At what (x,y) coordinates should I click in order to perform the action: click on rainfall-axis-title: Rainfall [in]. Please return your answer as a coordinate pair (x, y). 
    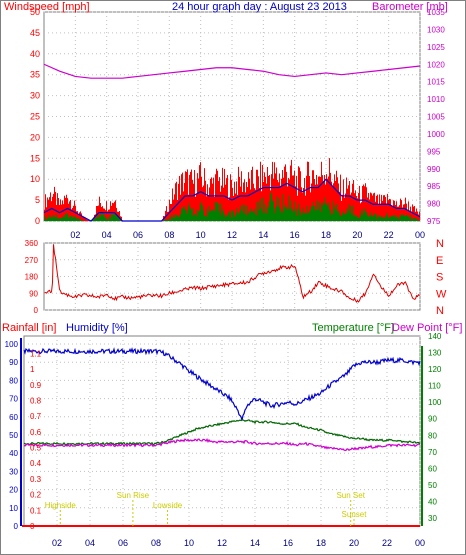
    Looking at the image, I should click on (29, 328).